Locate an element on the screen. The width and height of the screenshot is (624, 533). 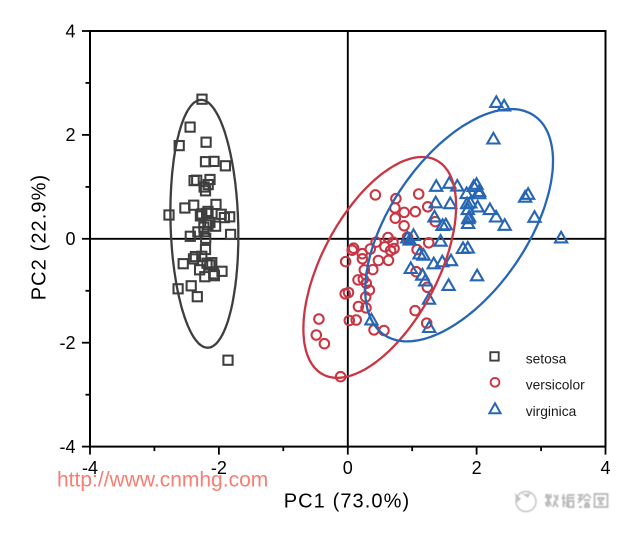
svg-text: versicolor is located at coordinates (555, 385).